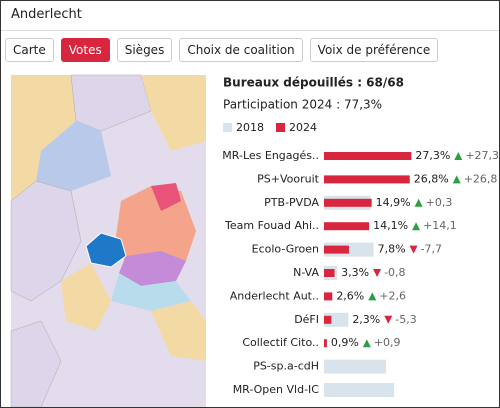  What do you see at coordinates (374, 50) in the screenshot?
I see `tab: Voix de préférence` at bounding box center [374, 50].